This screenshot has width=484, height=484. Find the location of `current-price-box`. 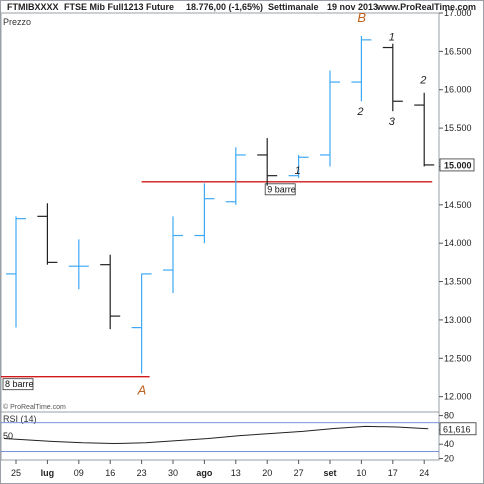

current-price-box is located at coordinates (457, 165).